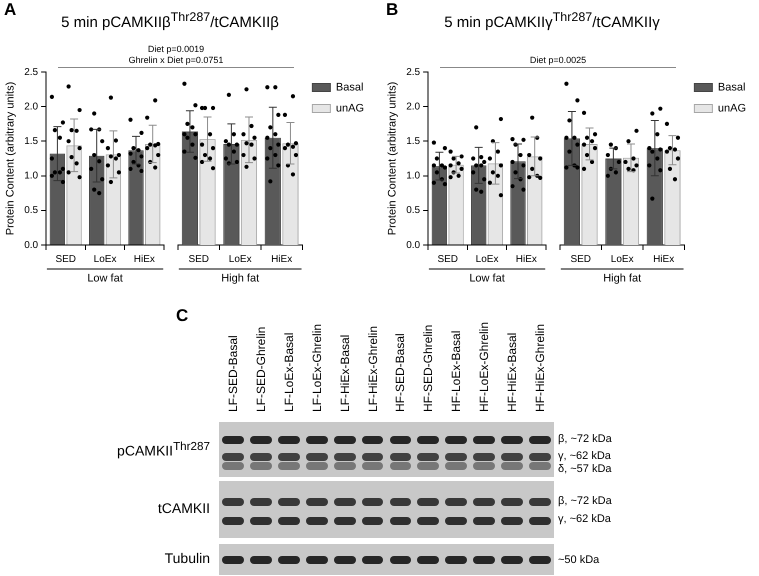  What do you see at coordinates (289, 372) in the screenshot?
I see `category-label: LF-LoEx-Basal` at bounding box center [289, 372].